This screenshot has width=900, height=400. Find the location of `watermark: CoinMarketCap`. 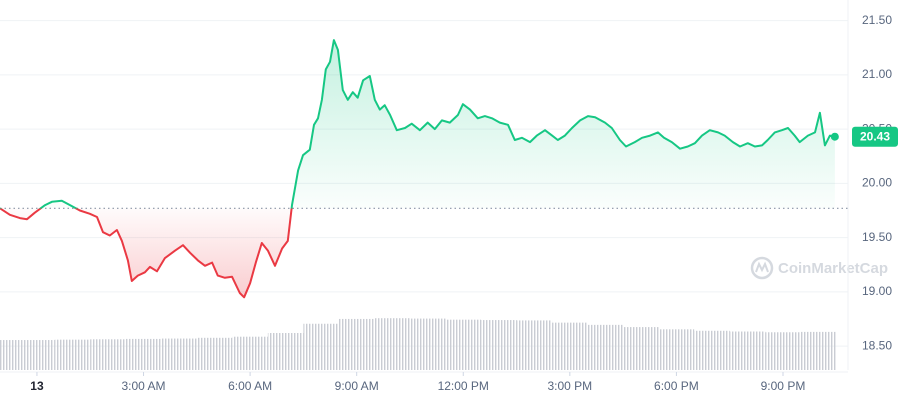

watermark: CoinMarketCap is located at coordinates (819, 268).